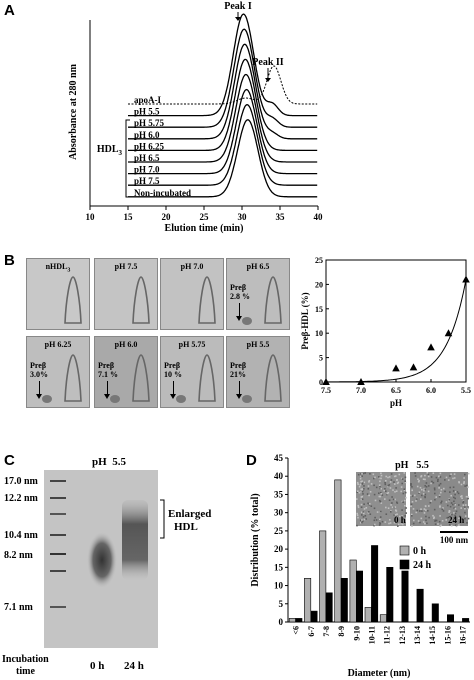  I want to click on trace-label: pH 7.5, so click(147, 181).